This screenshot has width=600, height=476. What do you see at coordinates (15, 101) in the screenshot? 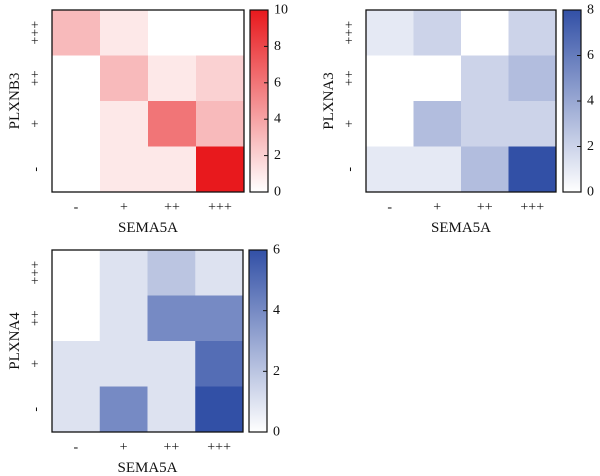
I see `y-axis-label: PLXNB3` at bounding box center [15, 101].